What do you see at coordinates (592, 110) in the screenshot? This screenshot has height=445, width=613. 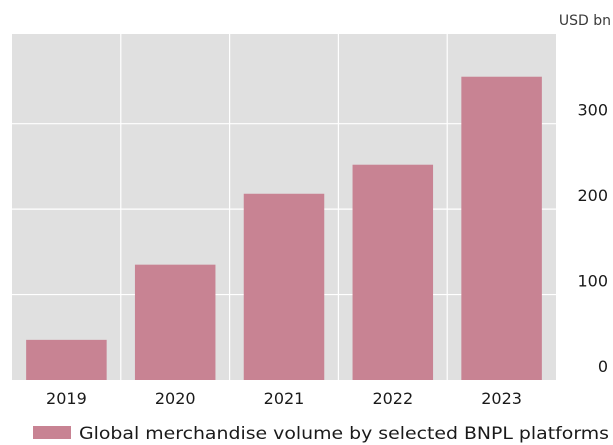 I see `y-tick-label: 300` at bounding box center [592, 110].